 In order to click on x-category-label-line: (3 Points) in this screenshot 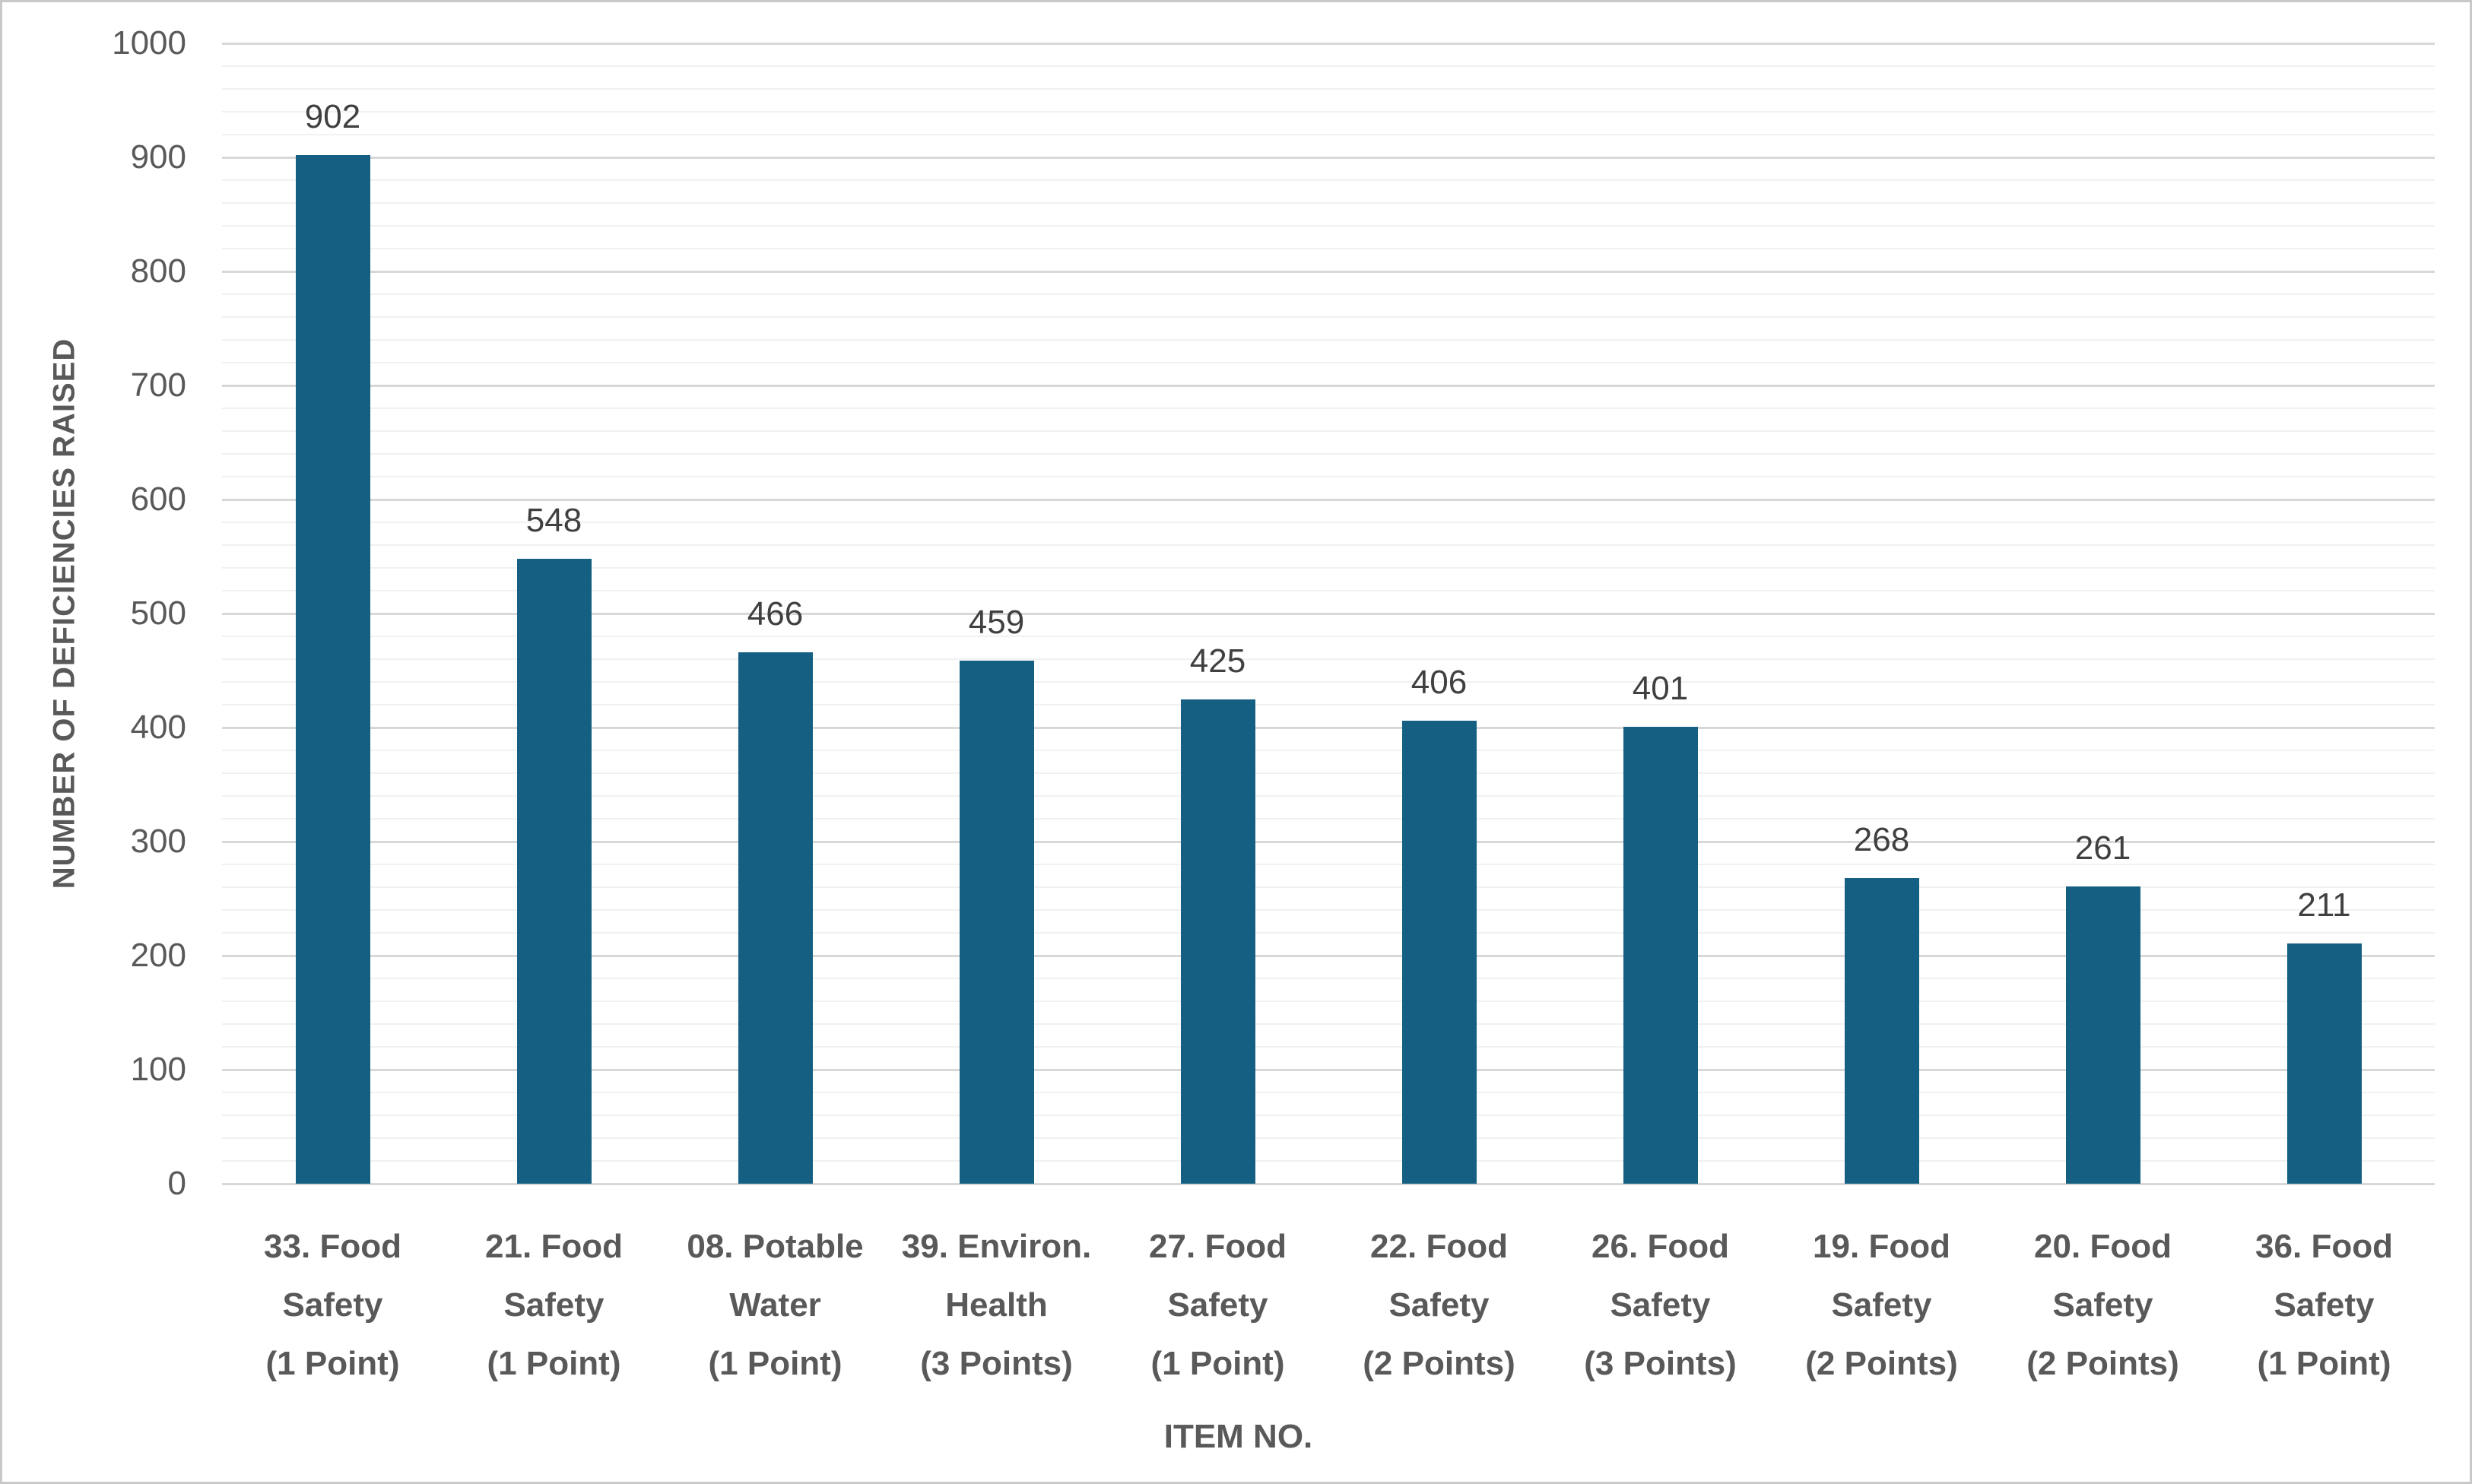, I will do `click(996, 1363)`.